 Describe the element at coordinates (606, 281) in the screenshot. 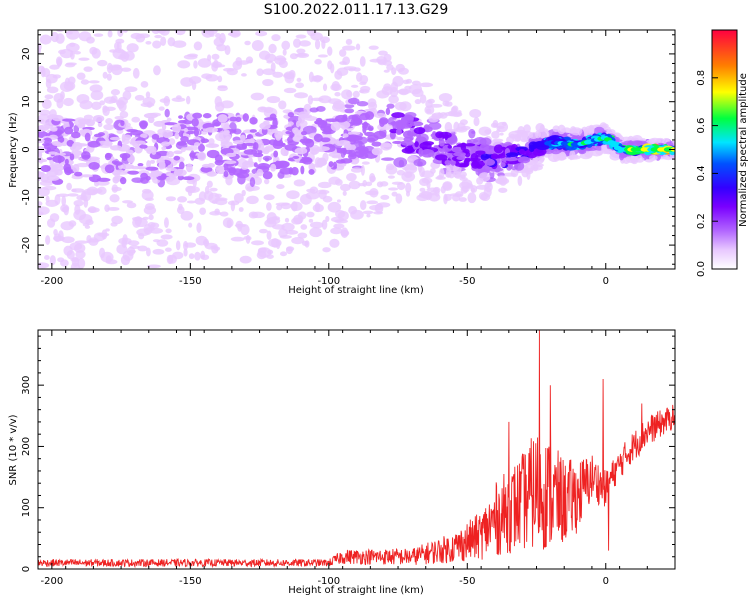

I see `x-tick-label: 0` at that location.